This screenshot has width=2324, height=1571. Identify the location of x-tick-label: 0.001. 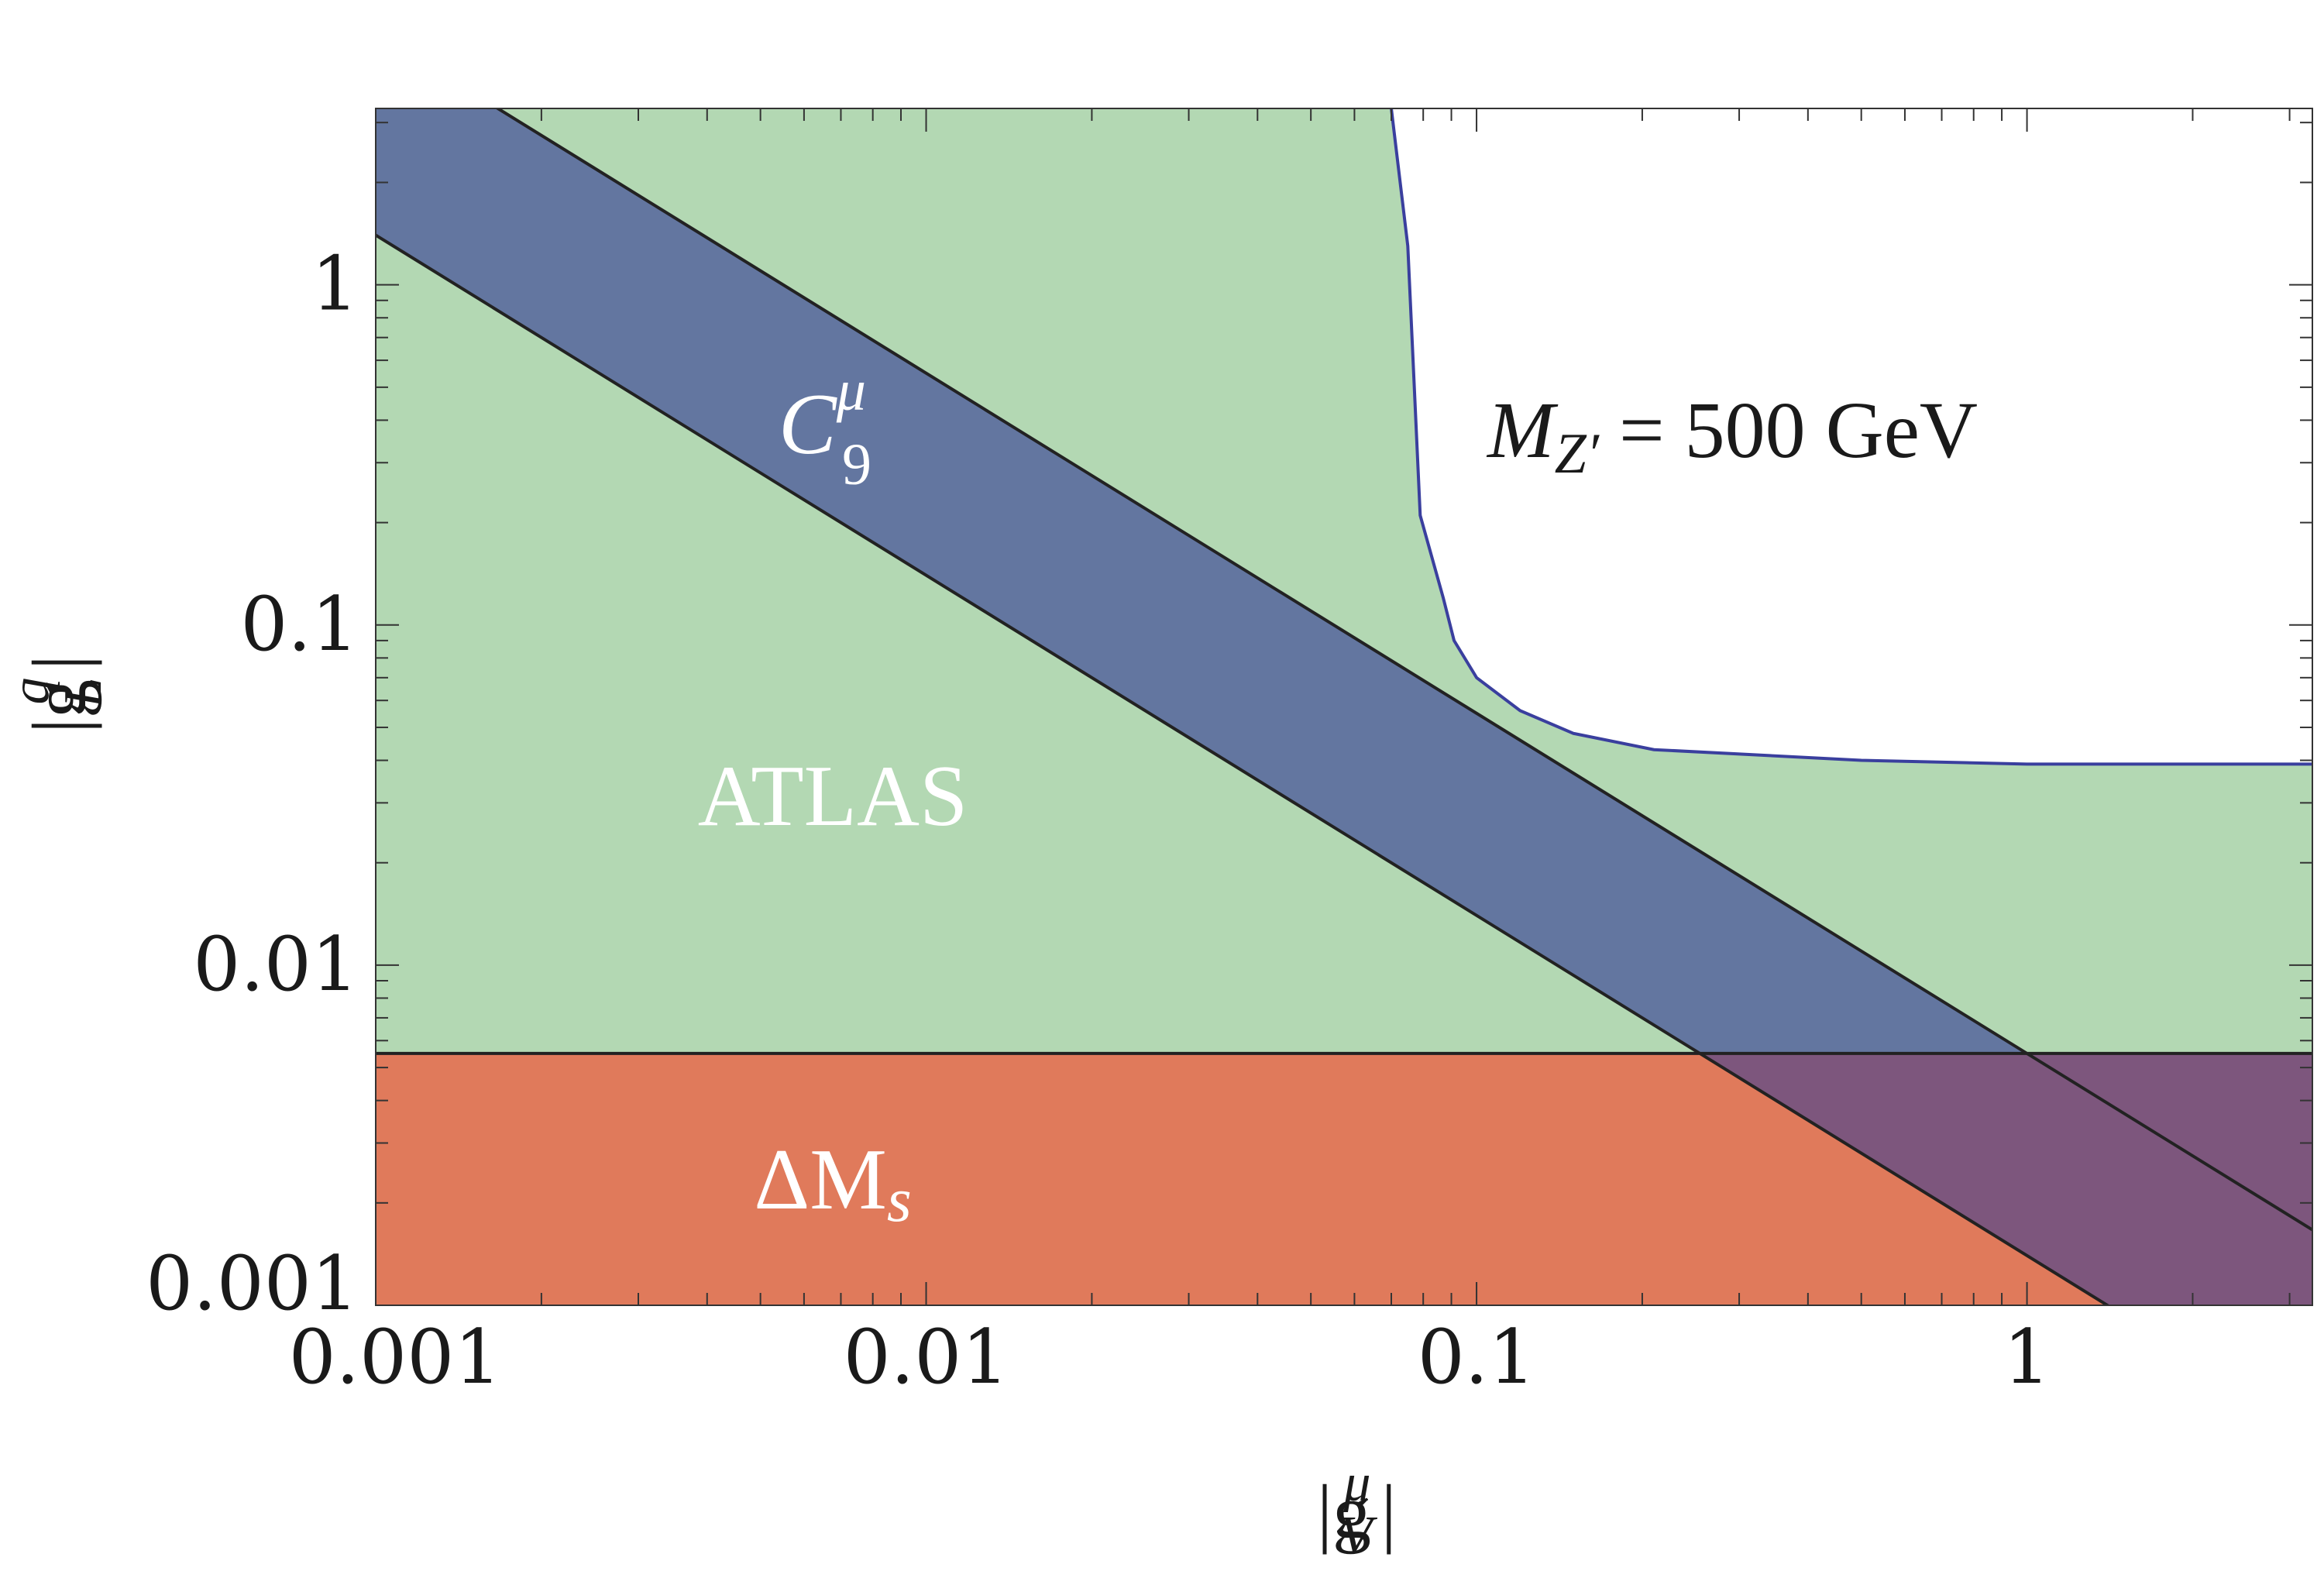
(395, 1358).